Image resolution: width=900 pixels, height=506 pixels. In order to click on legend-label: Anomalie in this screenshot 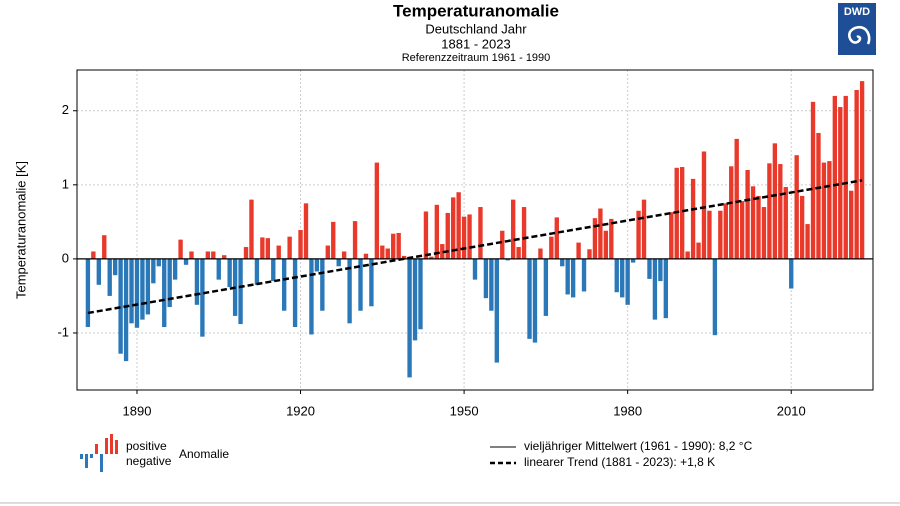, I will do `click(204, 454)`.